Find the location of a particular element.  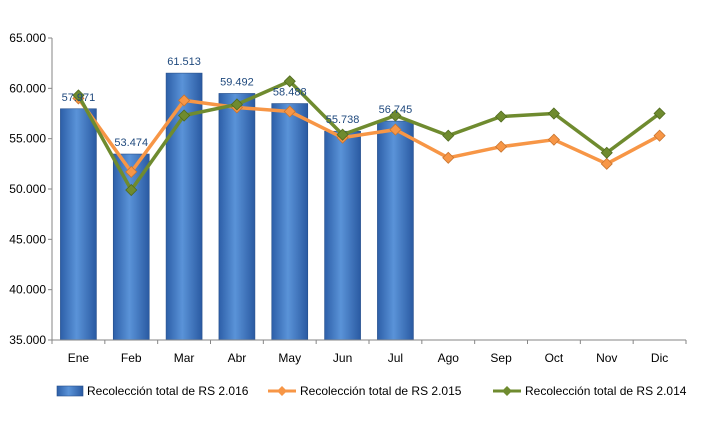

x-tick-label: Sep is located at coordinates (501, 358).